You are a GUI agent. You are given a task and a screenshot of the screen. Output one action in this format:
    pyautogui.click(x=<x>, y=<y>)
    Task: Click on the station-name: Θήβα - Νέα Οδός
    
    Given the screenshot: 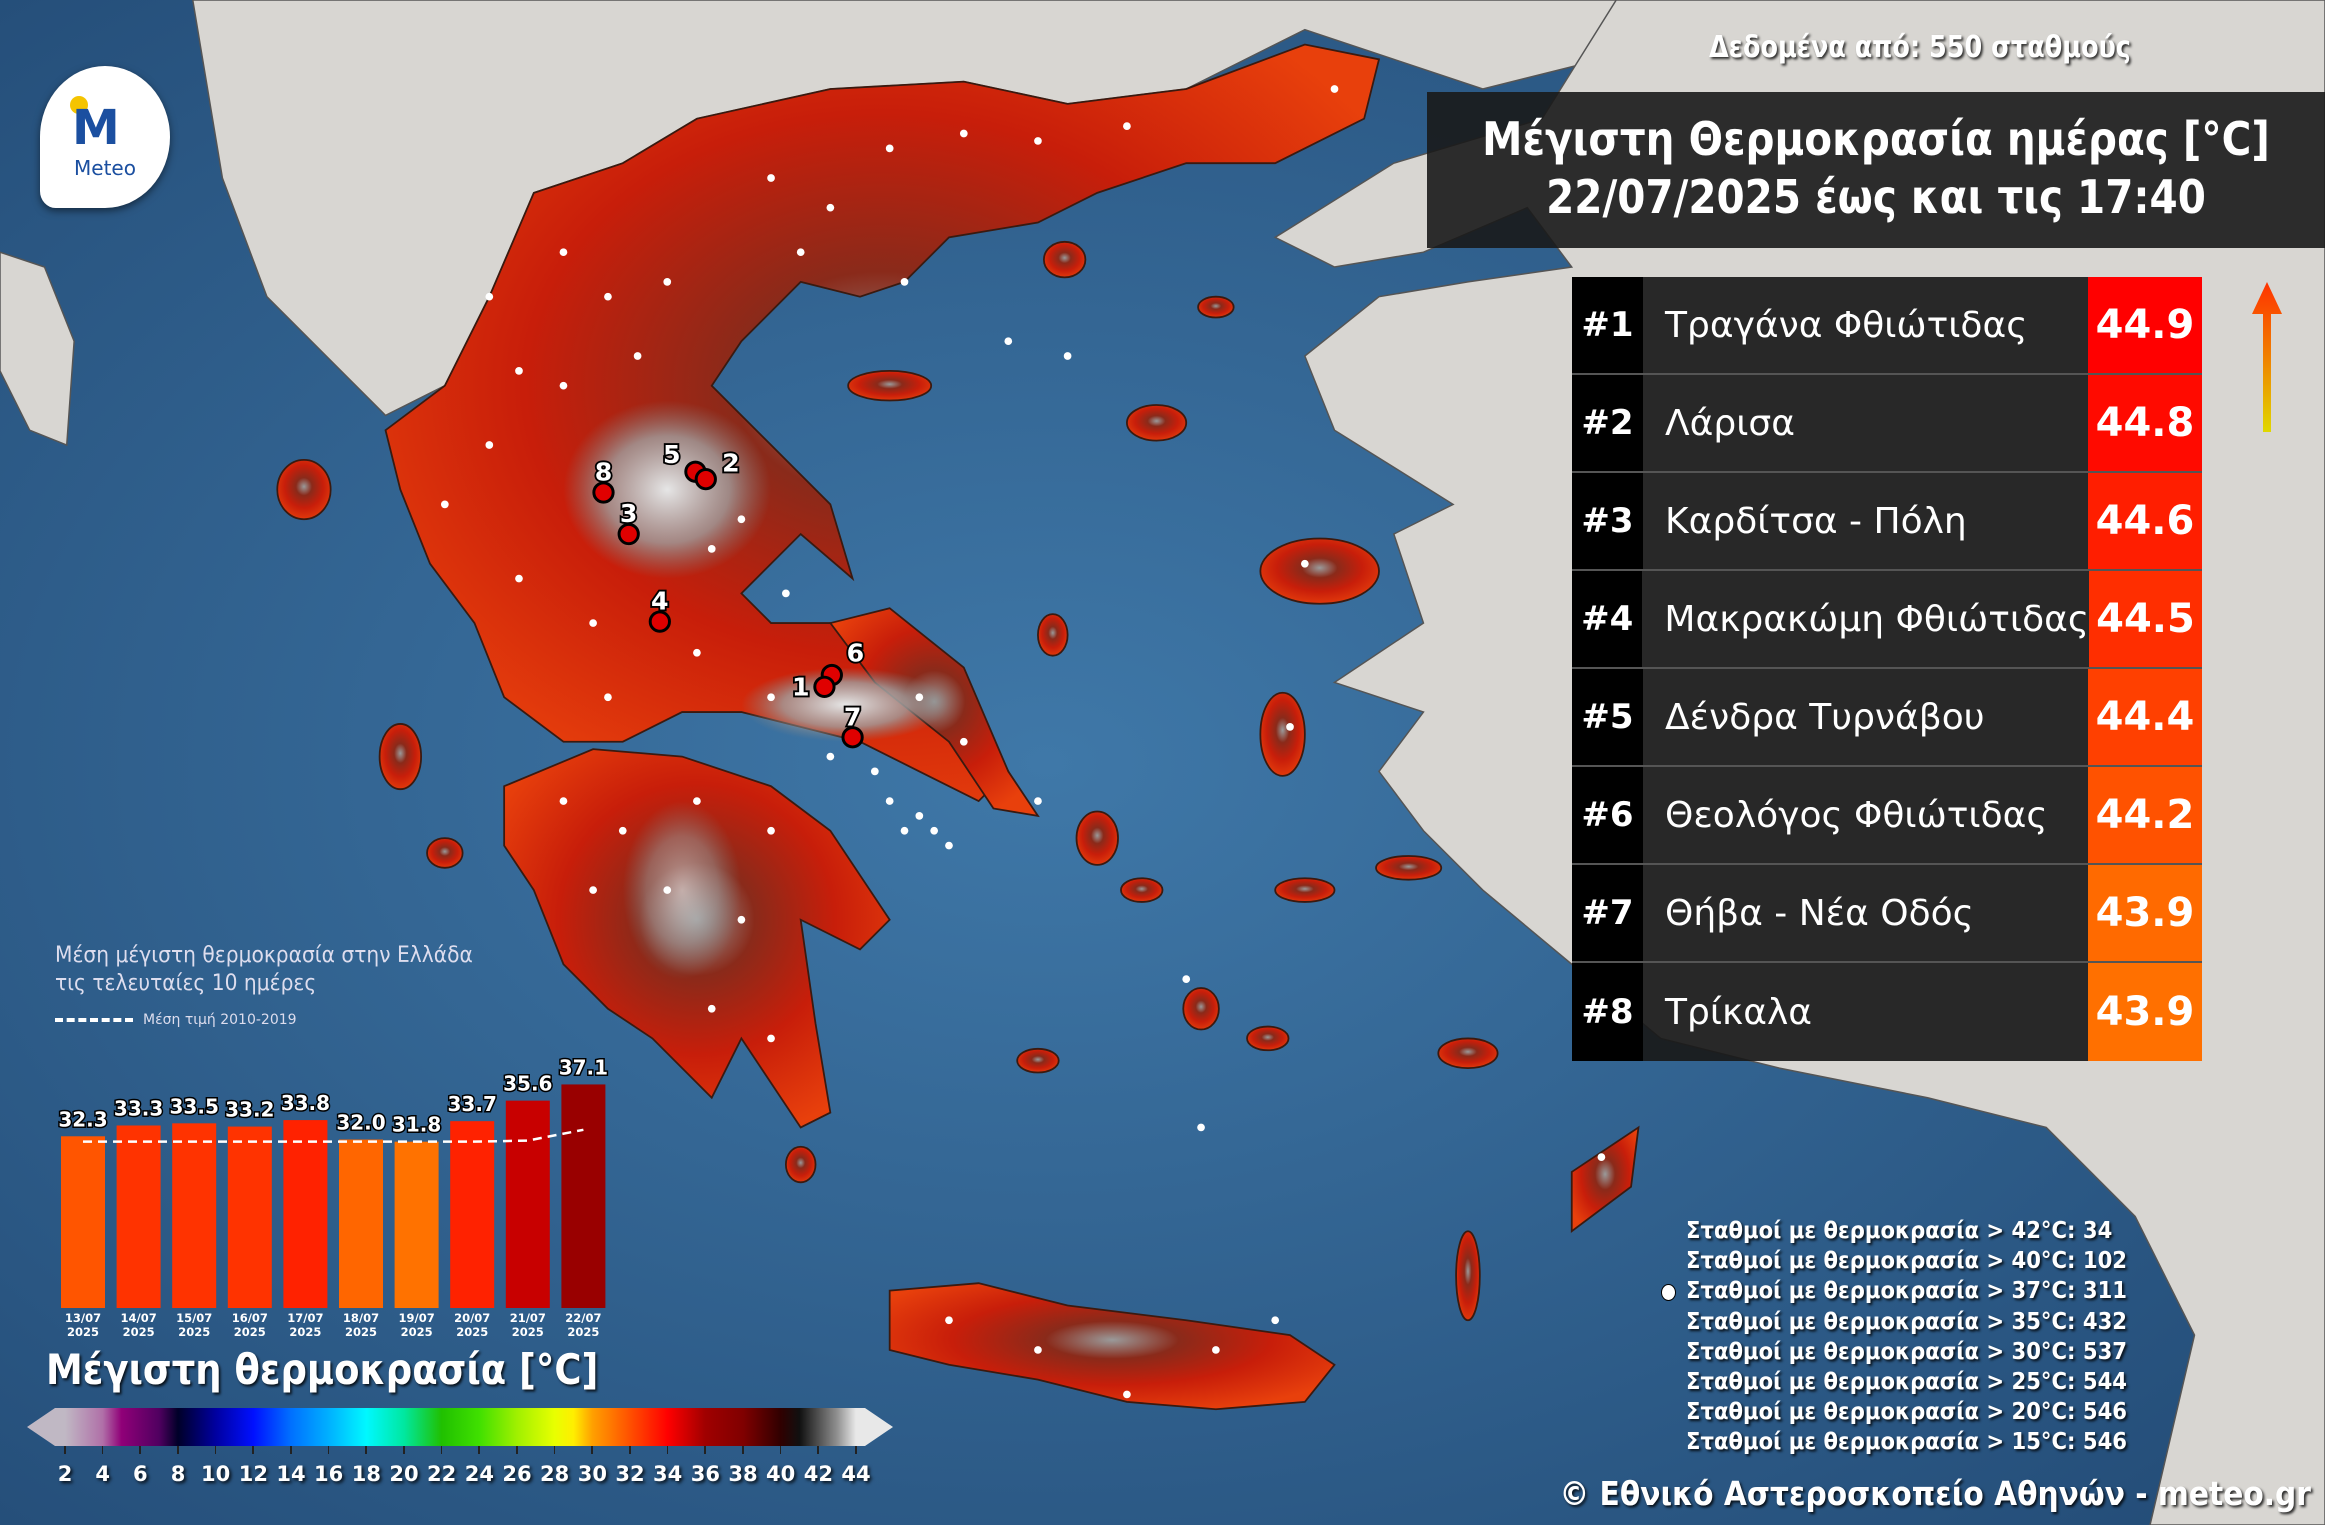 What is the action you would take?
    pyautogui.click(x=1819, y=913)
    